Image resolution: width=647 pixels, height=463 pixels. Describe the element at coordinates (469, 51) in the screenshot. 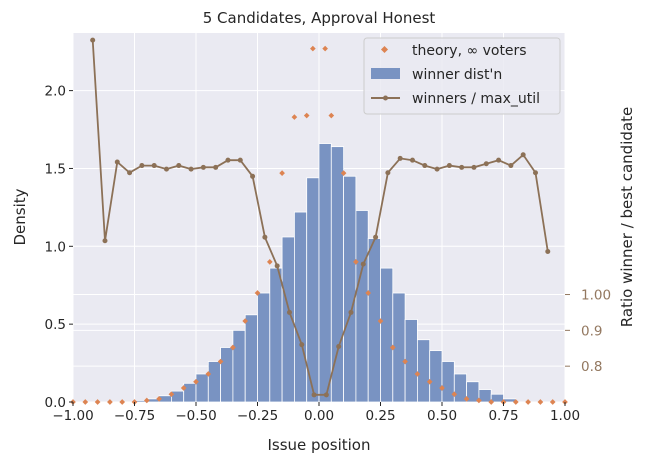

I see `legend-theory-label: theory, ∞ voters` at that location.